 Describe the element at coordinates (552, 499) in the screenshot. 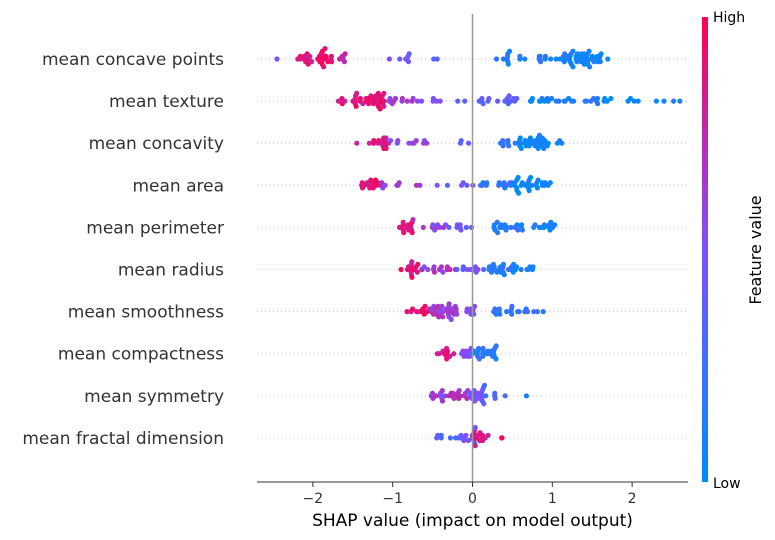

I see `x-tick-label: 1` at that location.